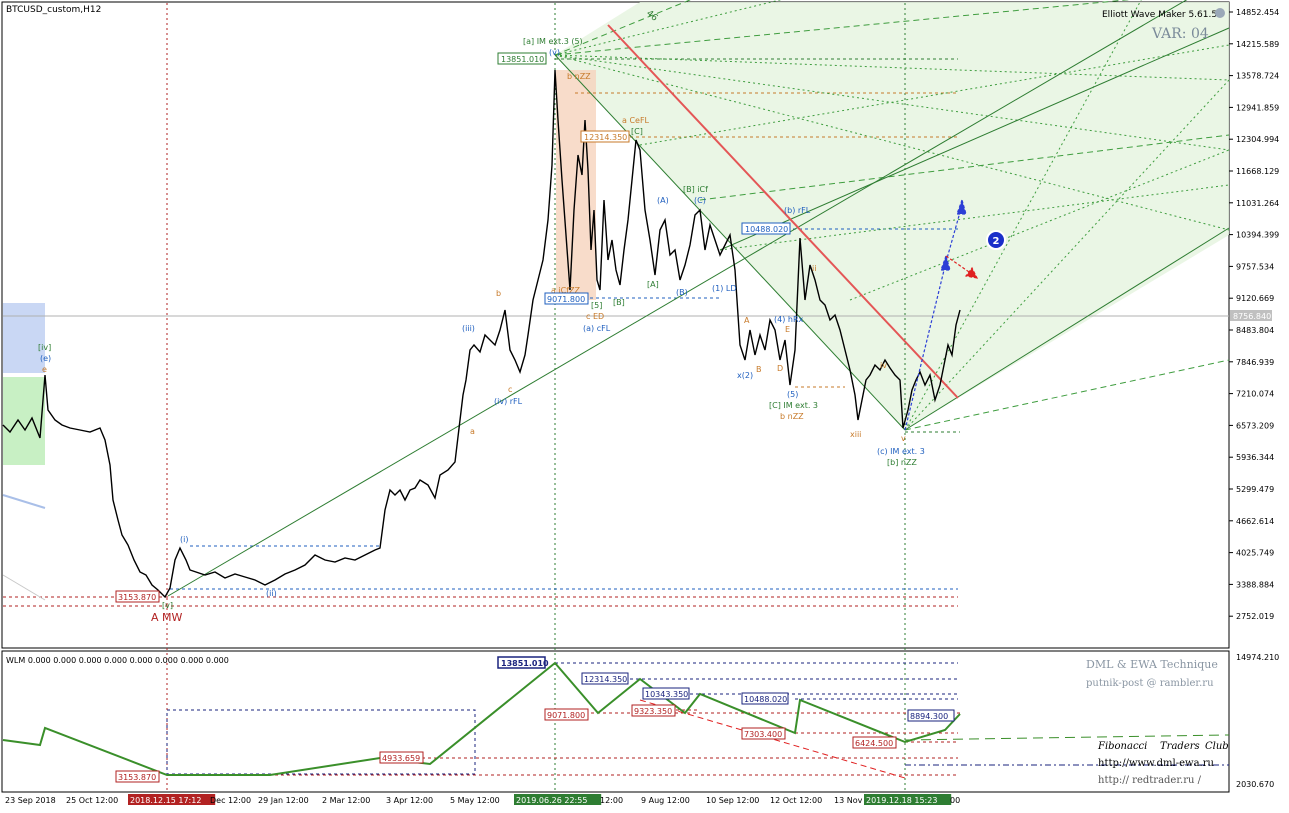 The width and height of the screenshot is (1289, 813). What do you see at coordinates (1257, 657) in the screenshot?
I see `sub-axis-top: 14974.210` at bounding box center [1257, 657].